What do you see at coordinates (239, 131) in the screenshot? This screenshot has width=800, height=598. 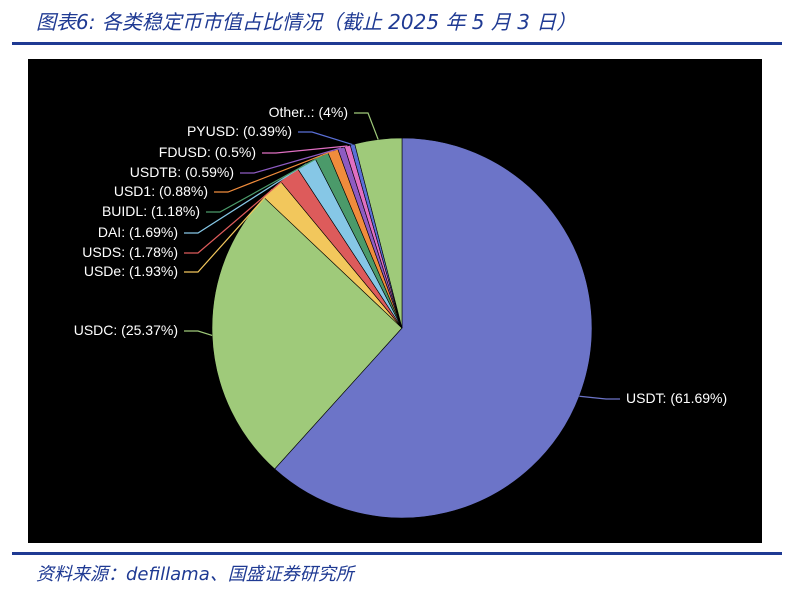 I see `data-label-pyusd: PYUSD: (0.39%)` at bounding box center [239, 131].